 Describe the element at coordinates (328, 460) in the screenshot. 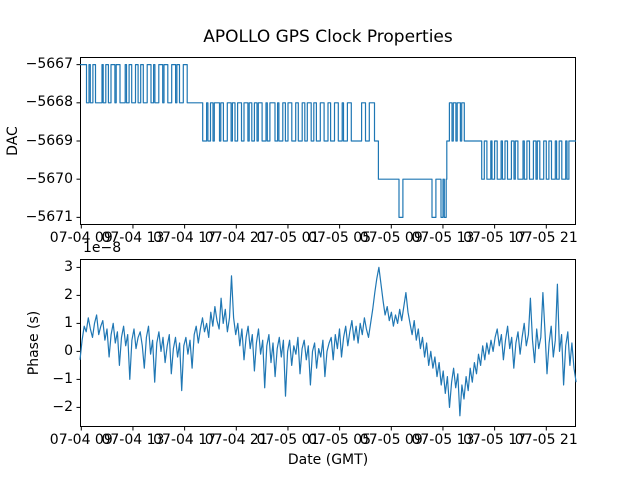

I see `x-axis-label: Date (GMT)` at that location.